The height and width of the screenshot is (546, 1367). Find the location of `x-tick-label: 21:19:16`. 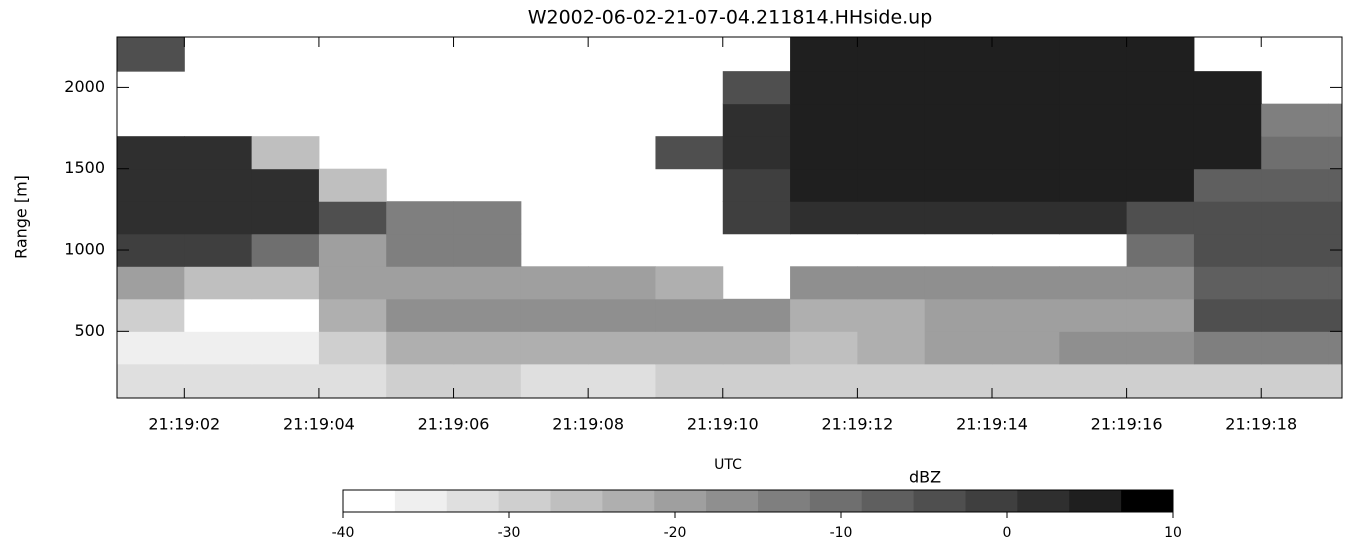

x-tick-label: 21:19:16 is located at coordinates (1127, 424).